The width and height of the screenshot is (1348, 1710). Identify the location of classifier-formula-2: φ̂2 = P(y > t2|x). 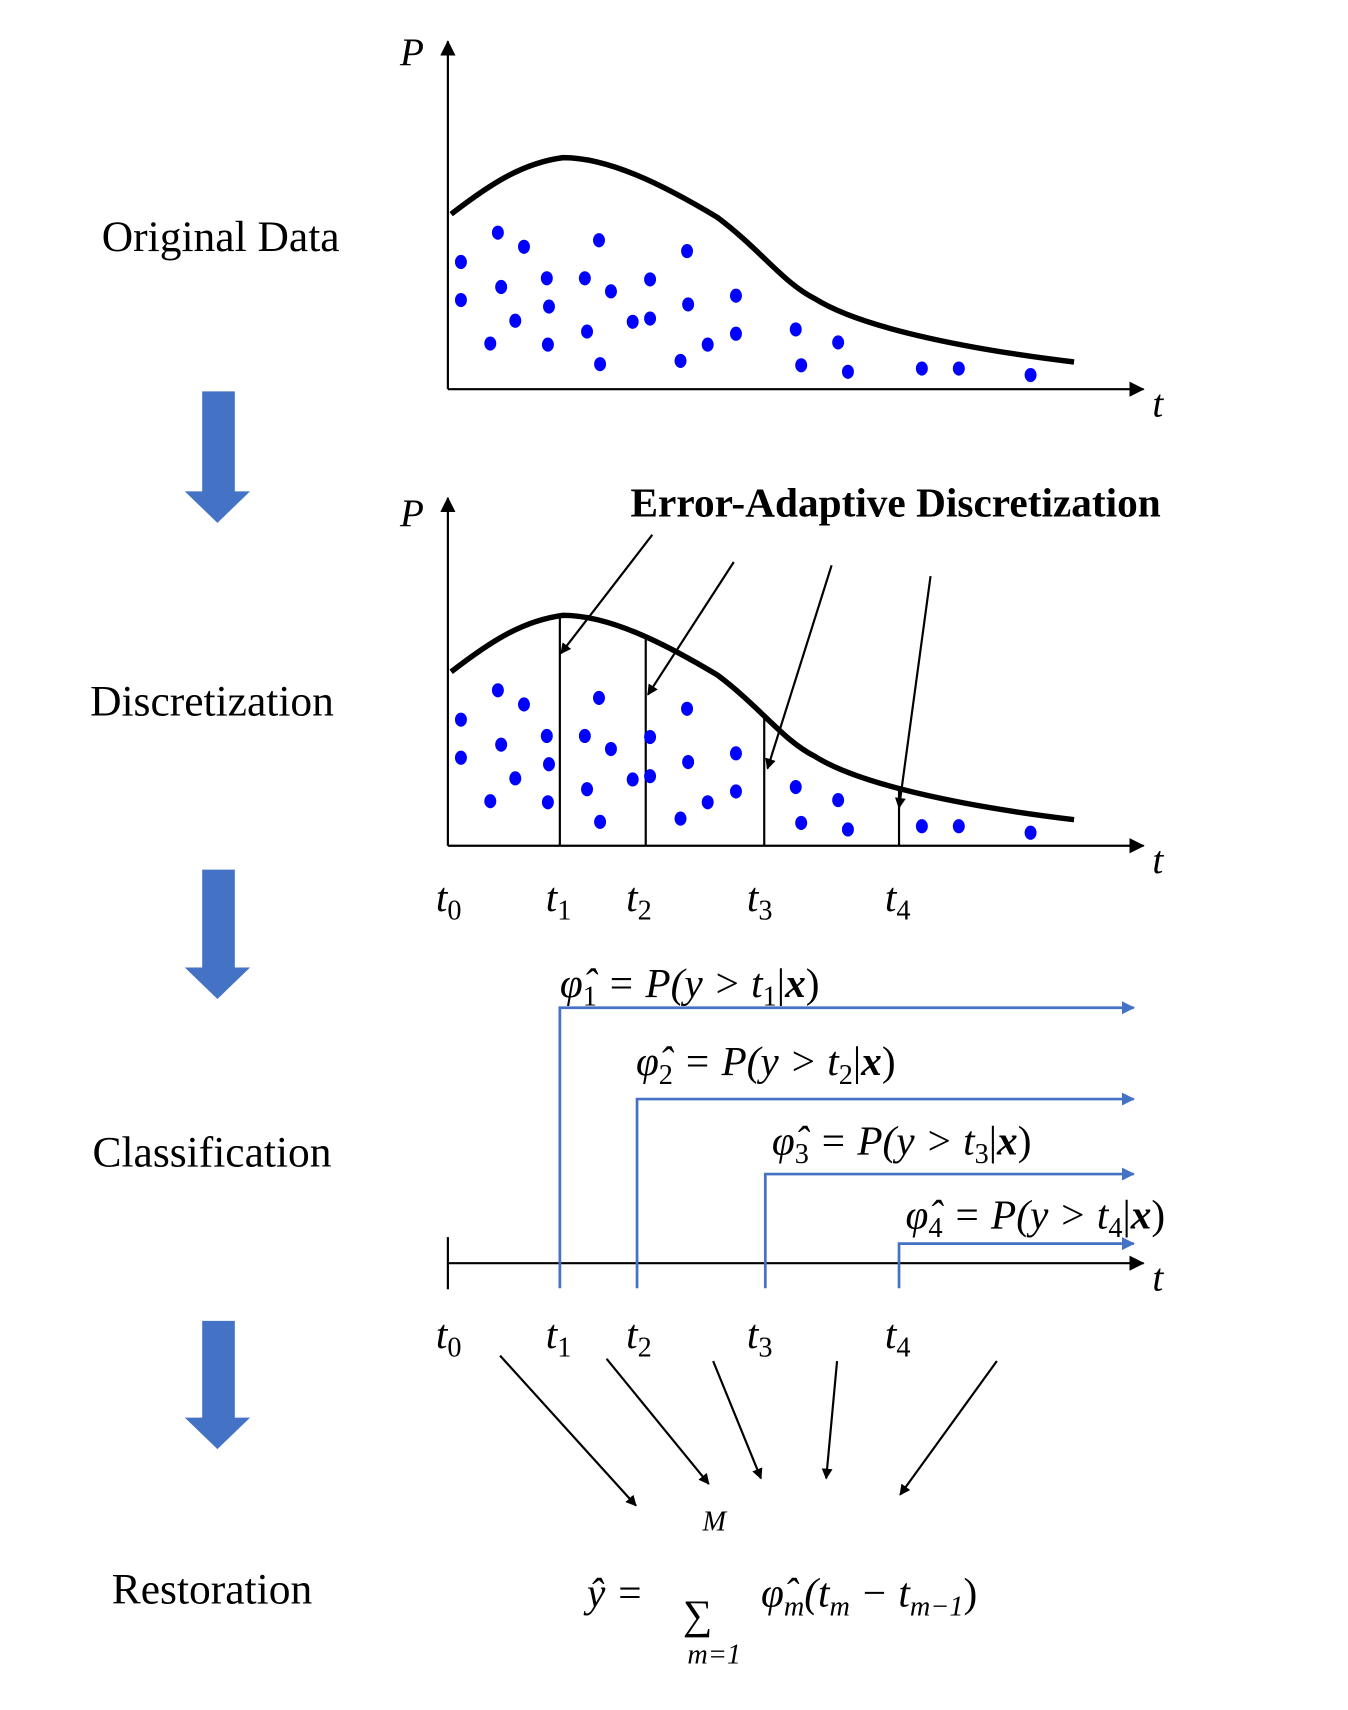
(766, 1064).